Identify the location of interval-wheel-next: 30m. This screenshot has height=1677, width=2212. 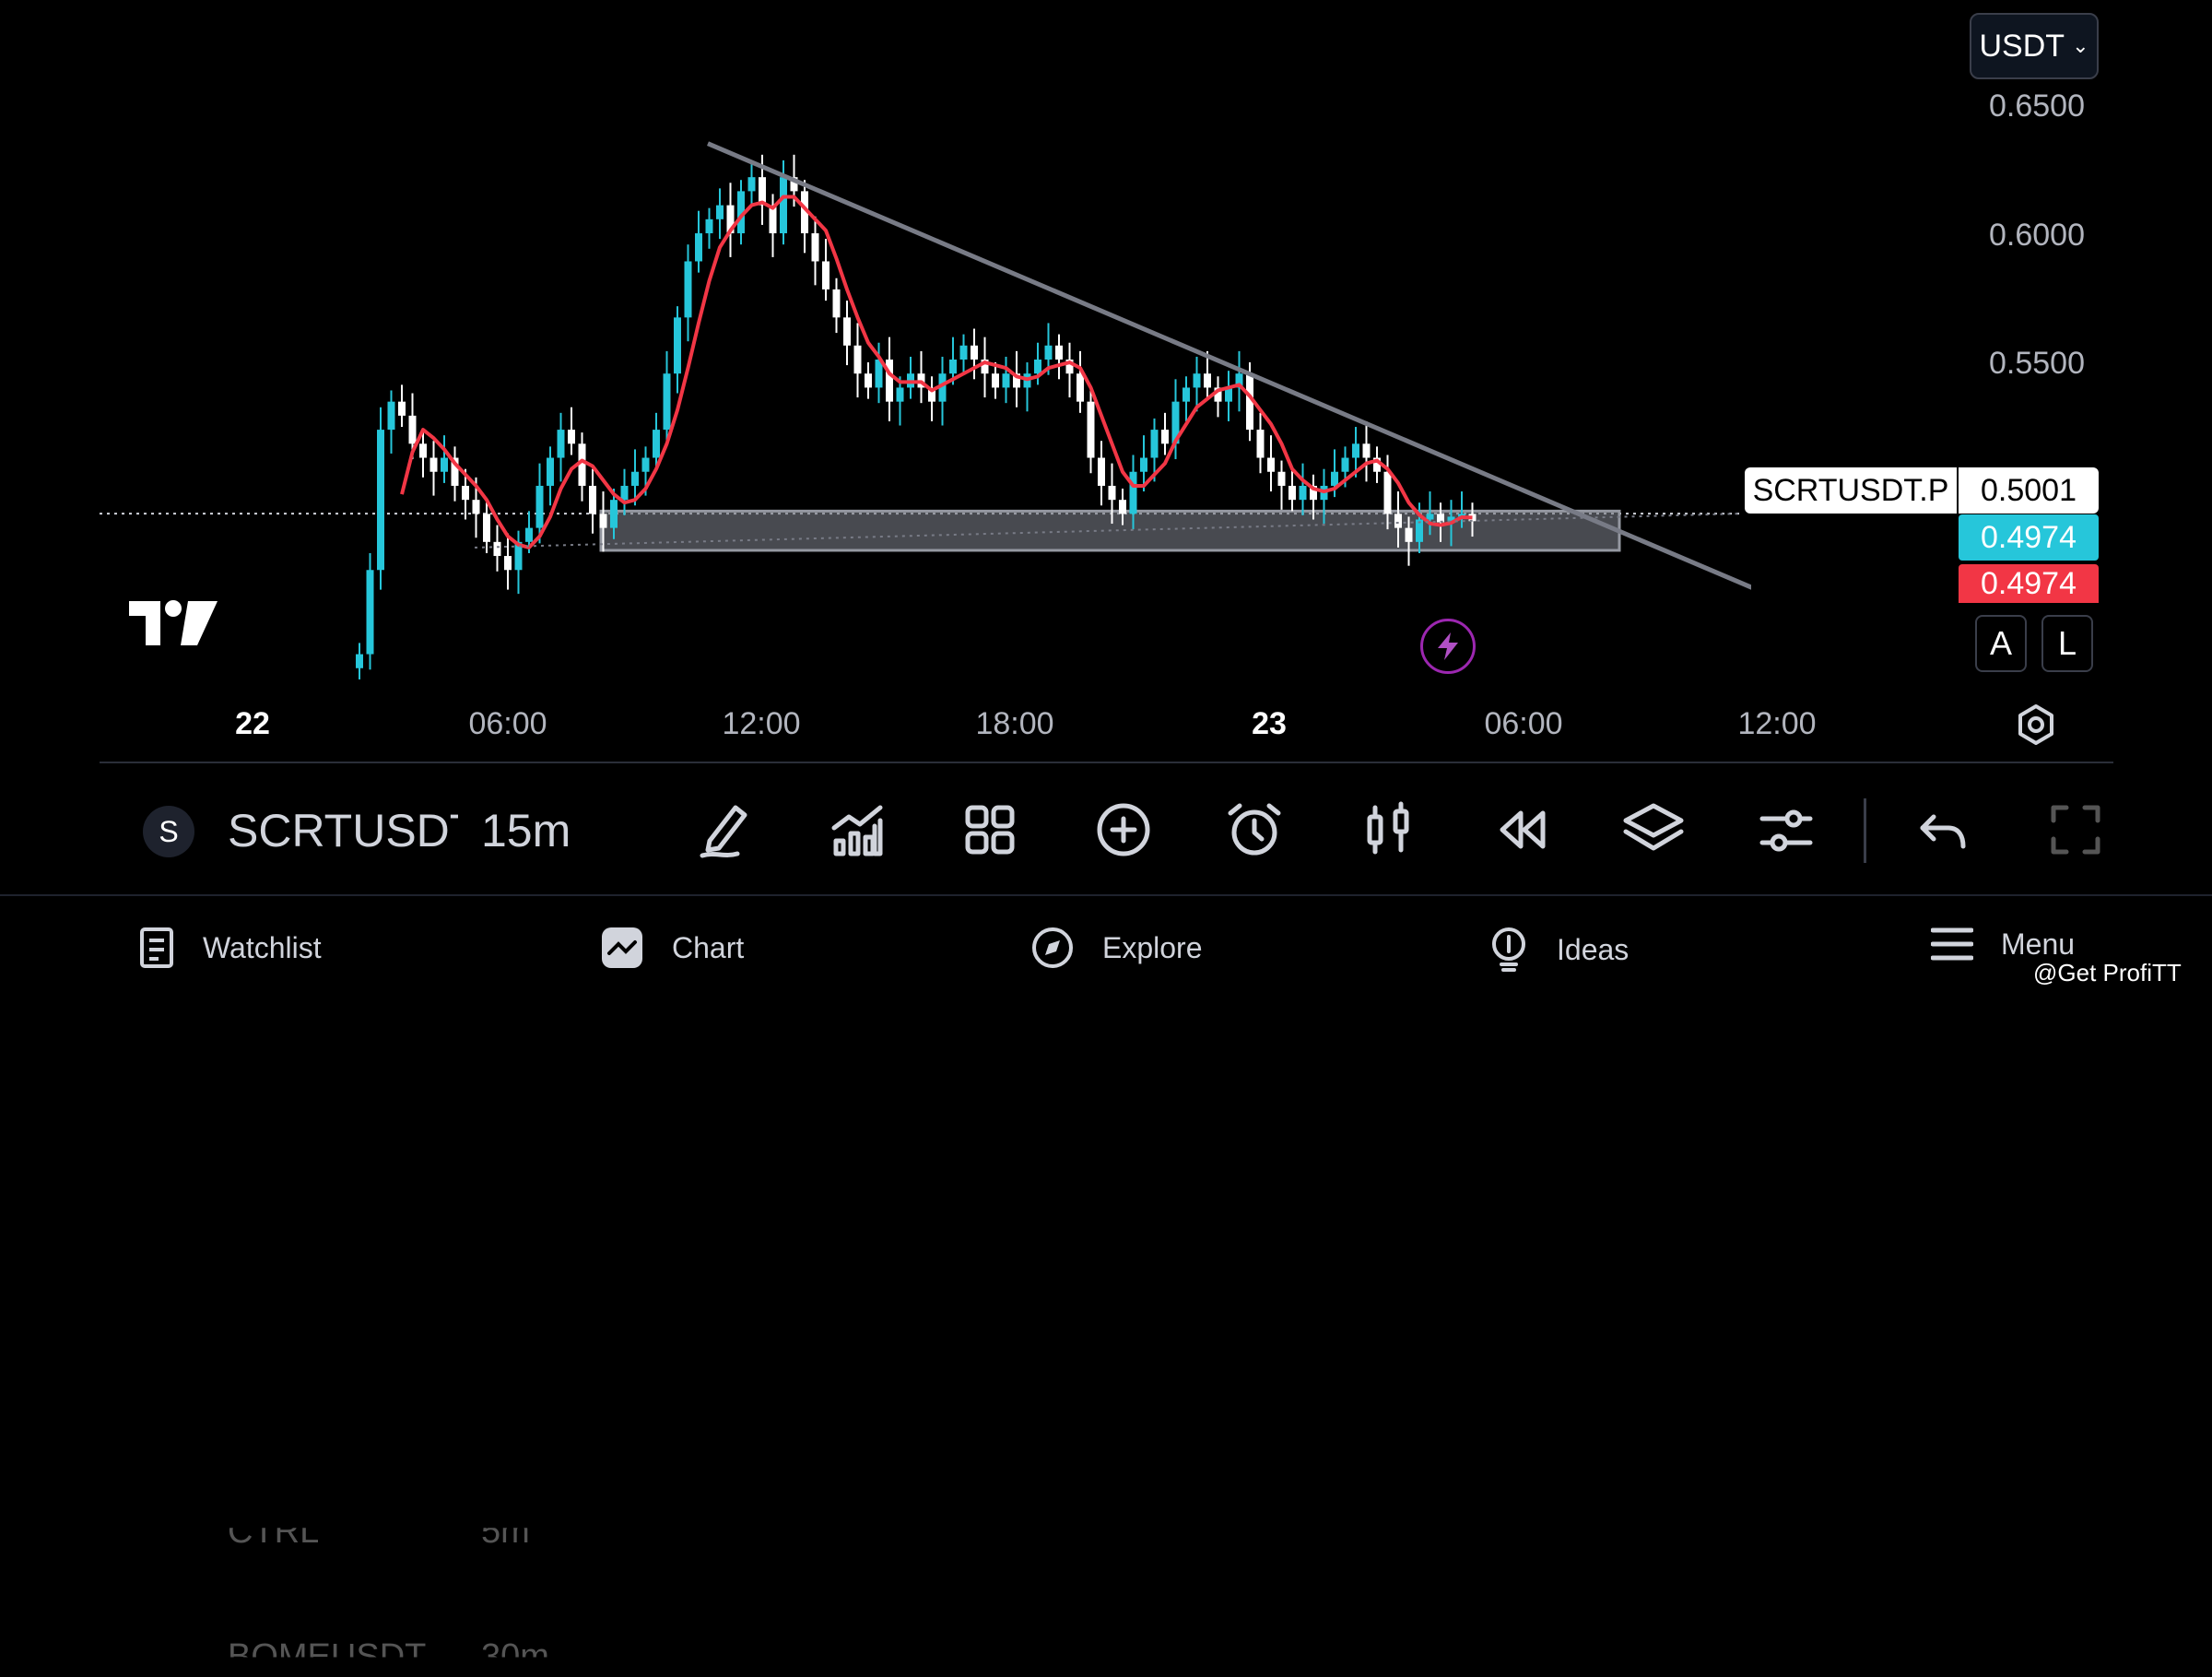
(515, 1656).